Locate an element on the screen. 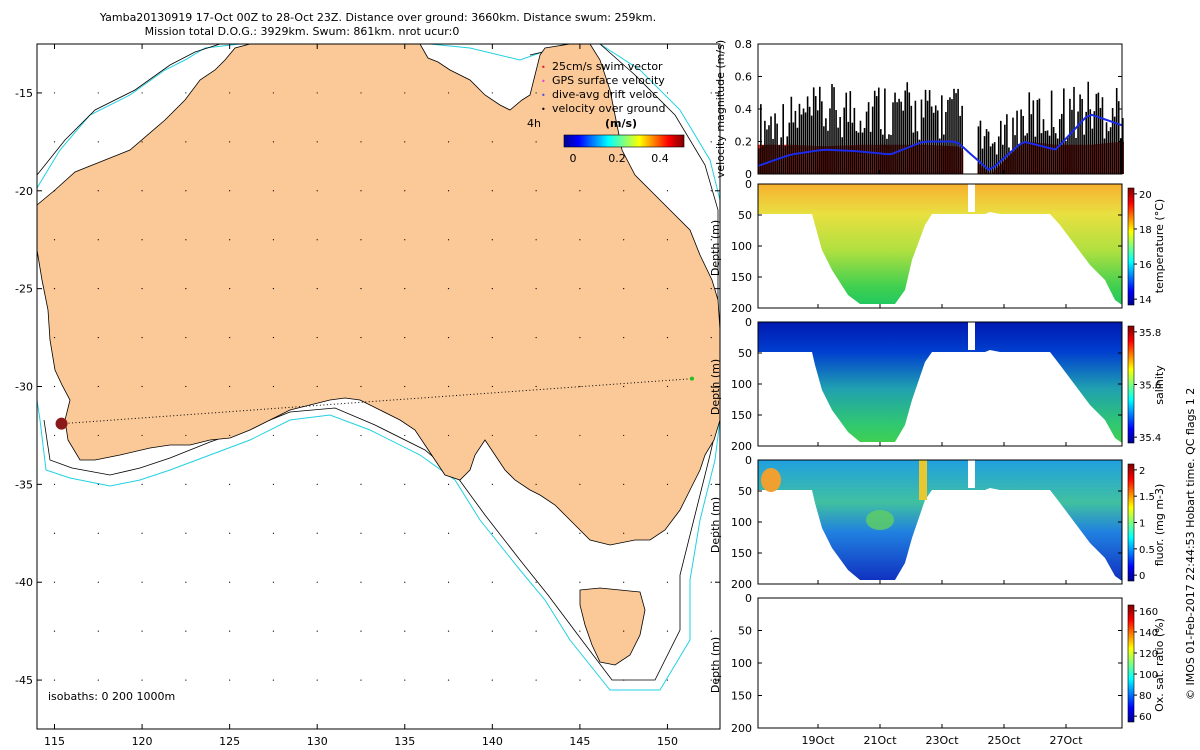  legend-label-velocity-over-ground: velocity over ground is located at coordinates (608, 108).